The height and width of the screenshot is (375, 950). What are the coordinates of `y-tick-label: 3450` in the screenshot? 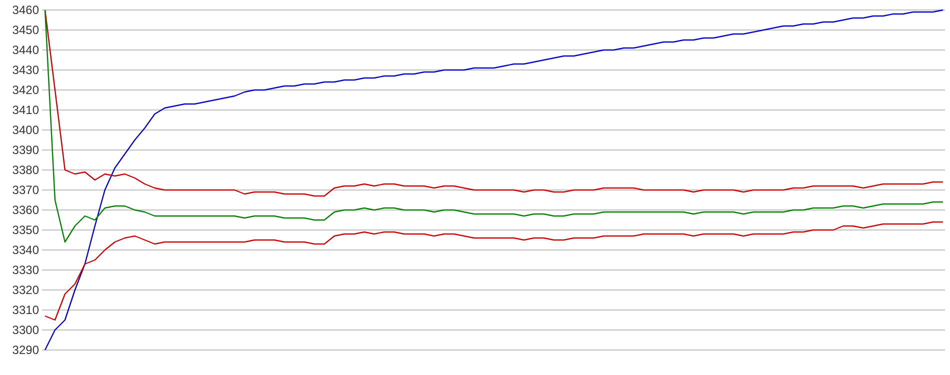 It's located at (26, 30).